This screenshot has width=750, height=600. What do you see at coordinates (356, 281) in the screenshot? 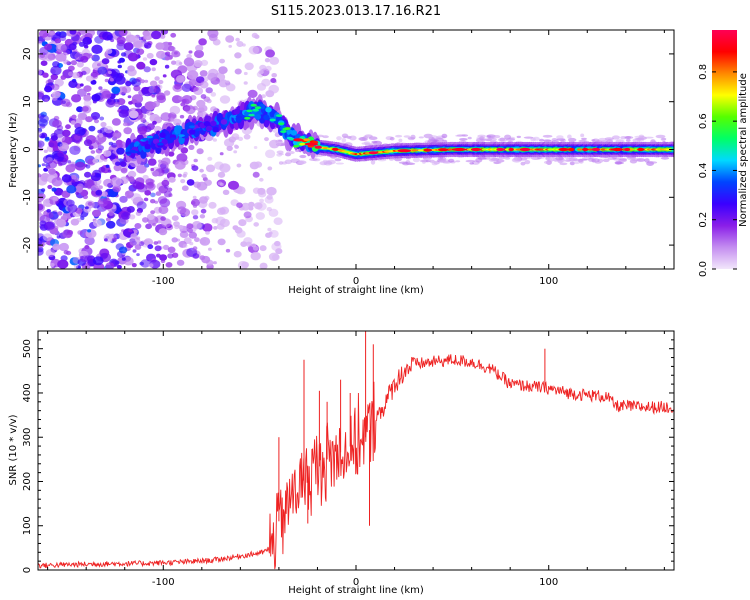
I see `spectrogram-xtick-label: 0` at bounding box center [356, 281].